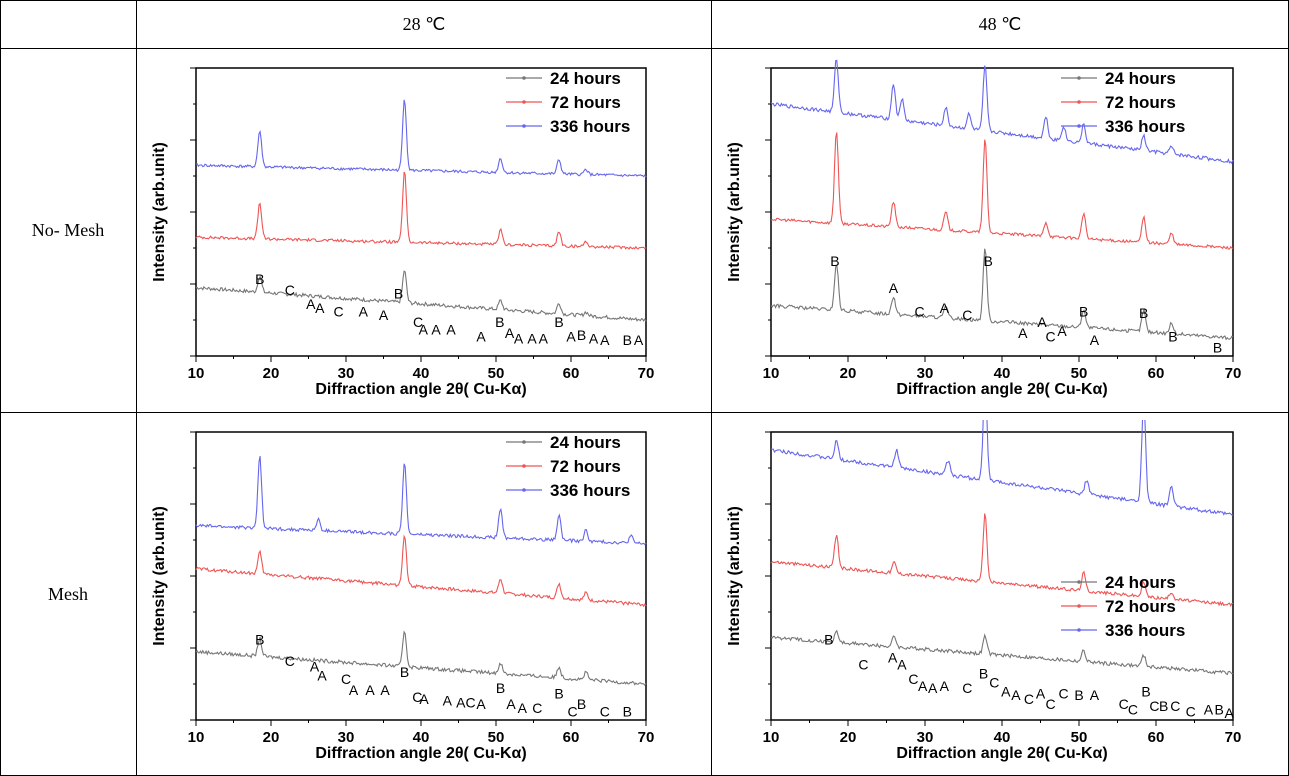  Describe the element at coordinates (1002, 652) in the screenshot. I see `series-line-24-hours` at that location.